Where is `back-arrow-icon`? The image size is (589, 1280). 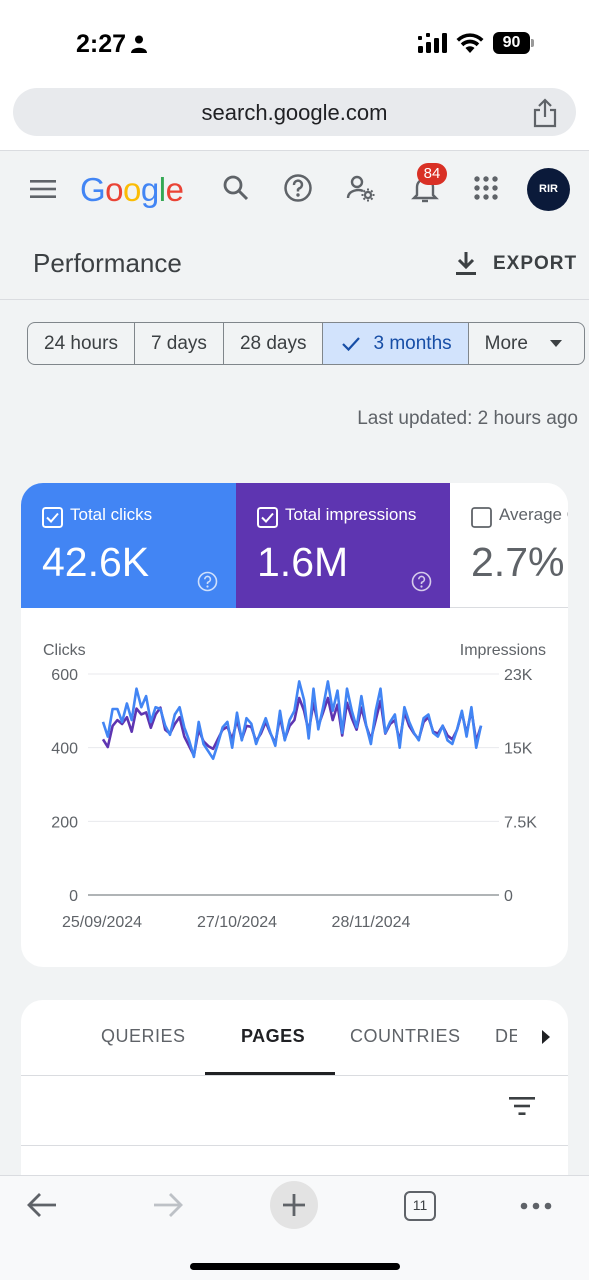
back-arrow-icon is located at coordinates (42, 1205).